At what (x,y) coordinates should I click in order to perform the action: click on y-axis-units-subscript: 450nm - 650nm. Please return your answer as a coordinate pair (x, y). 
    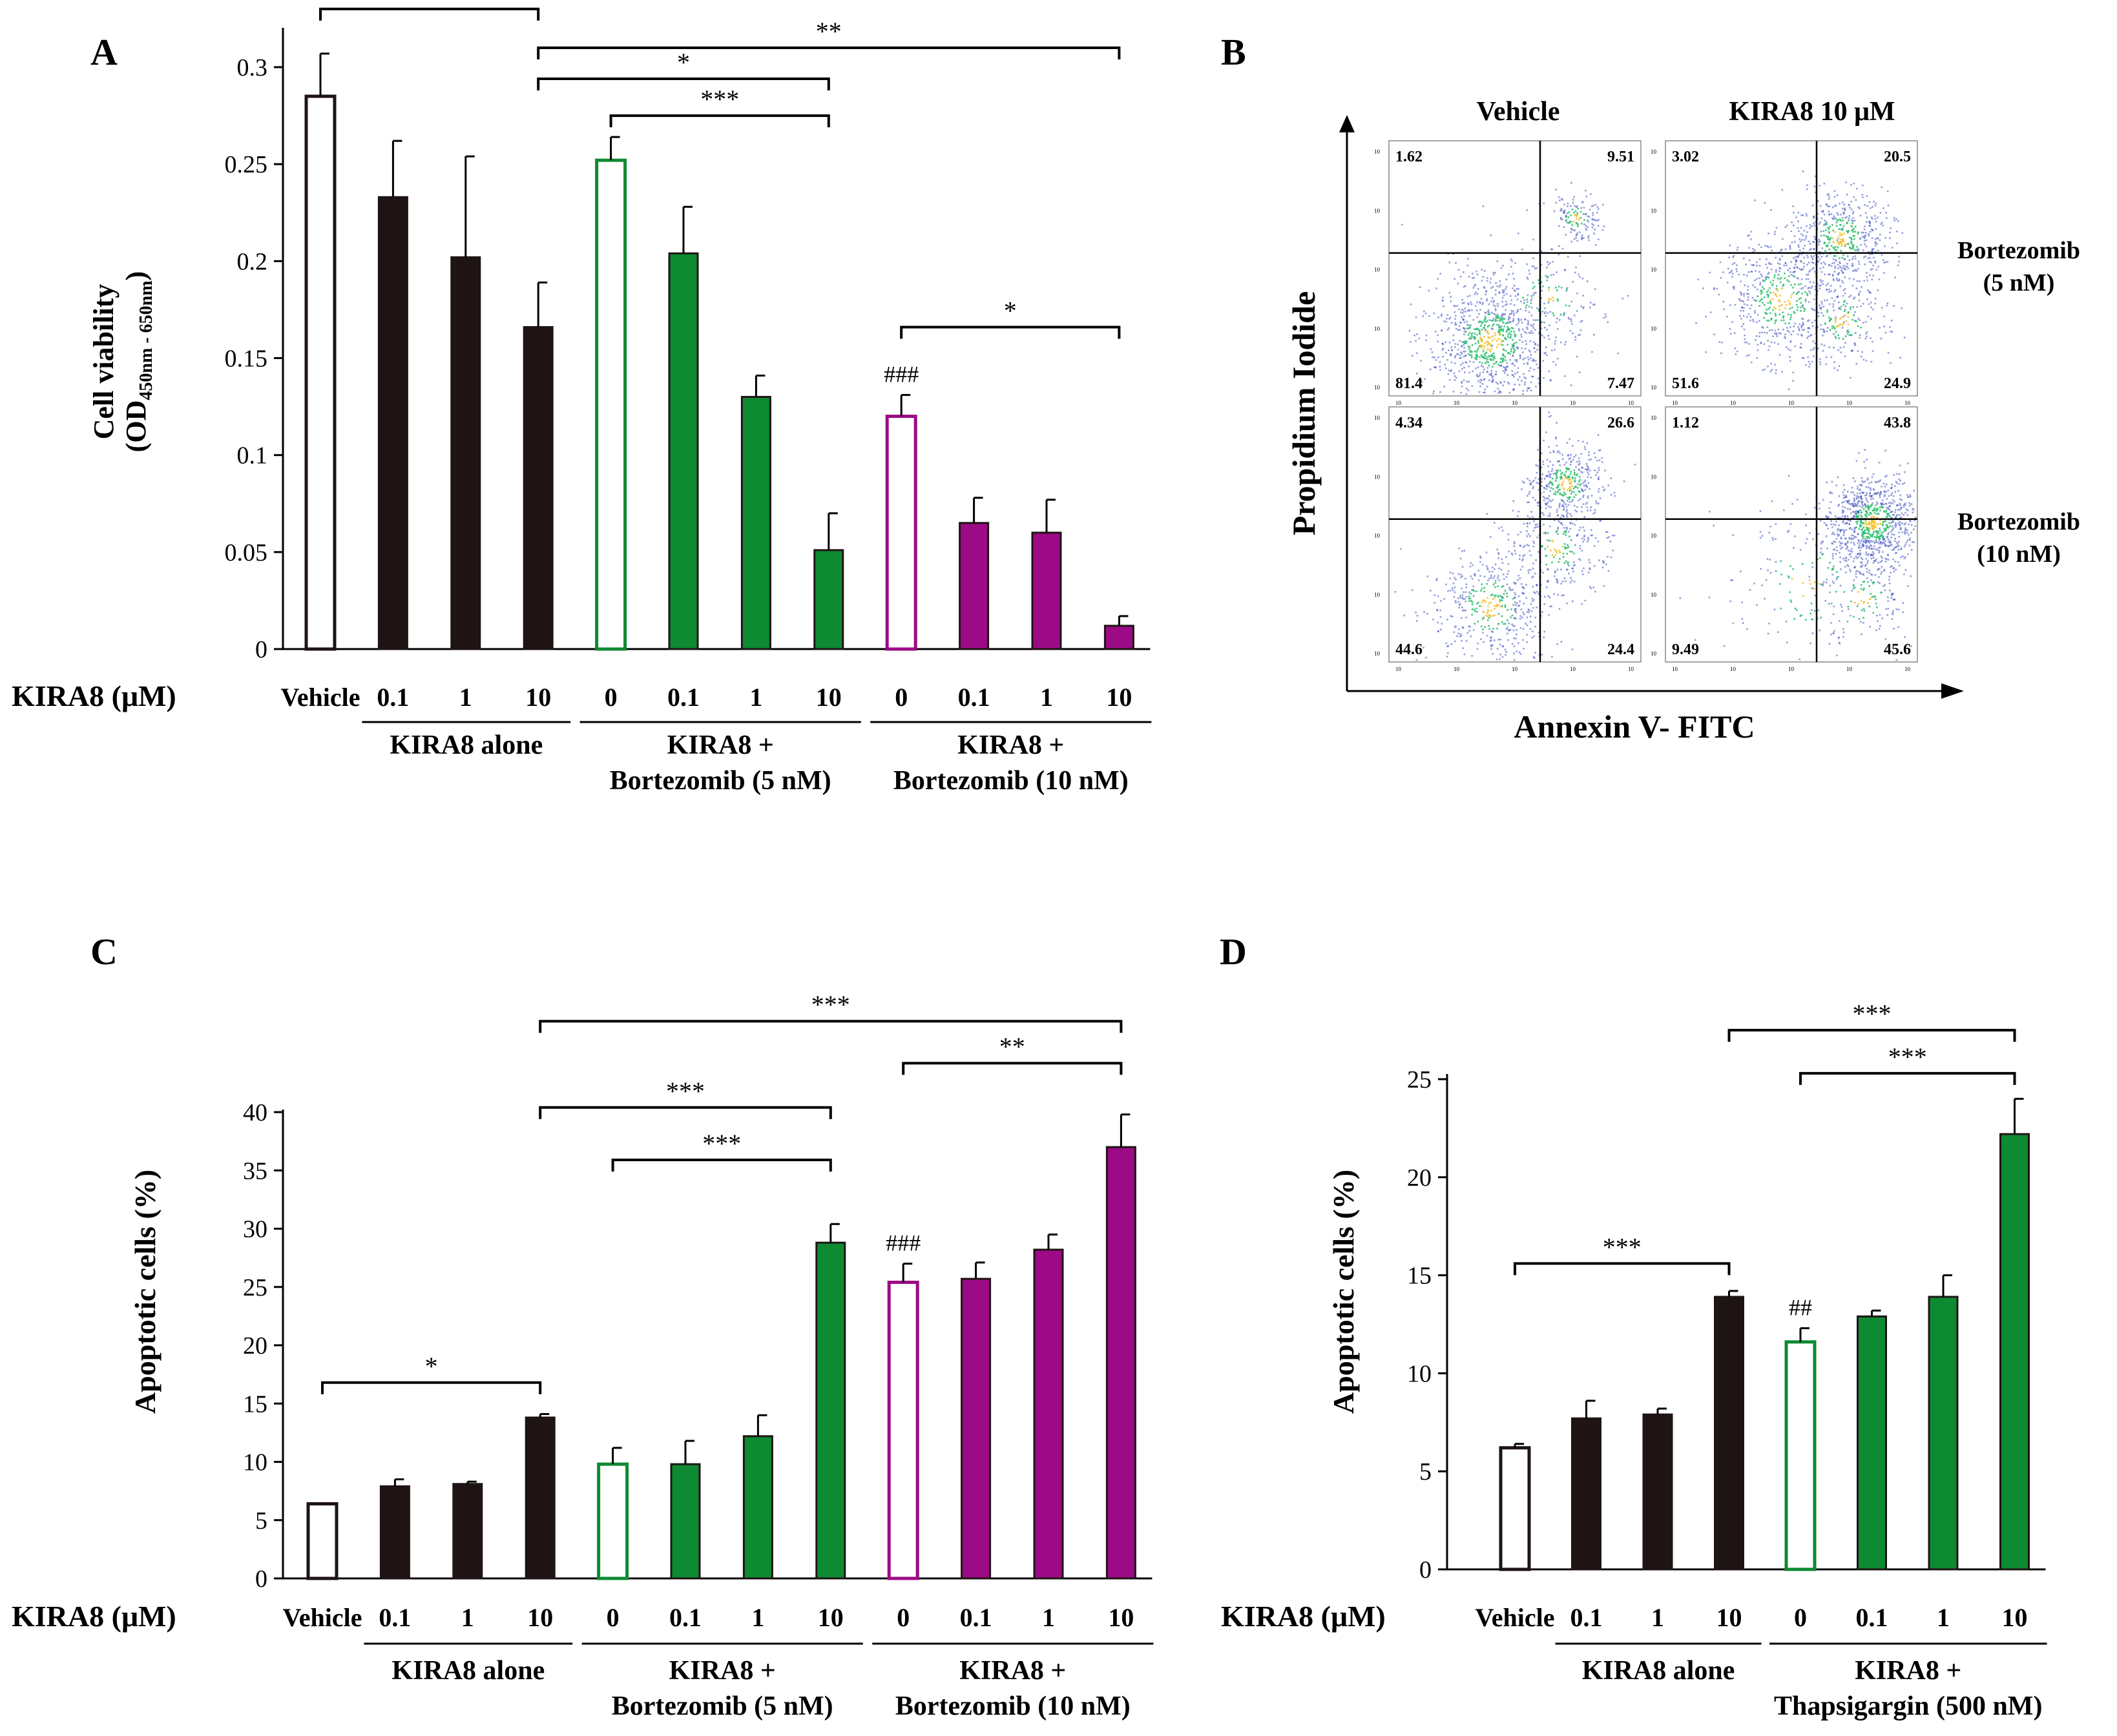
    Looking at the image, I should click on (146, 340).